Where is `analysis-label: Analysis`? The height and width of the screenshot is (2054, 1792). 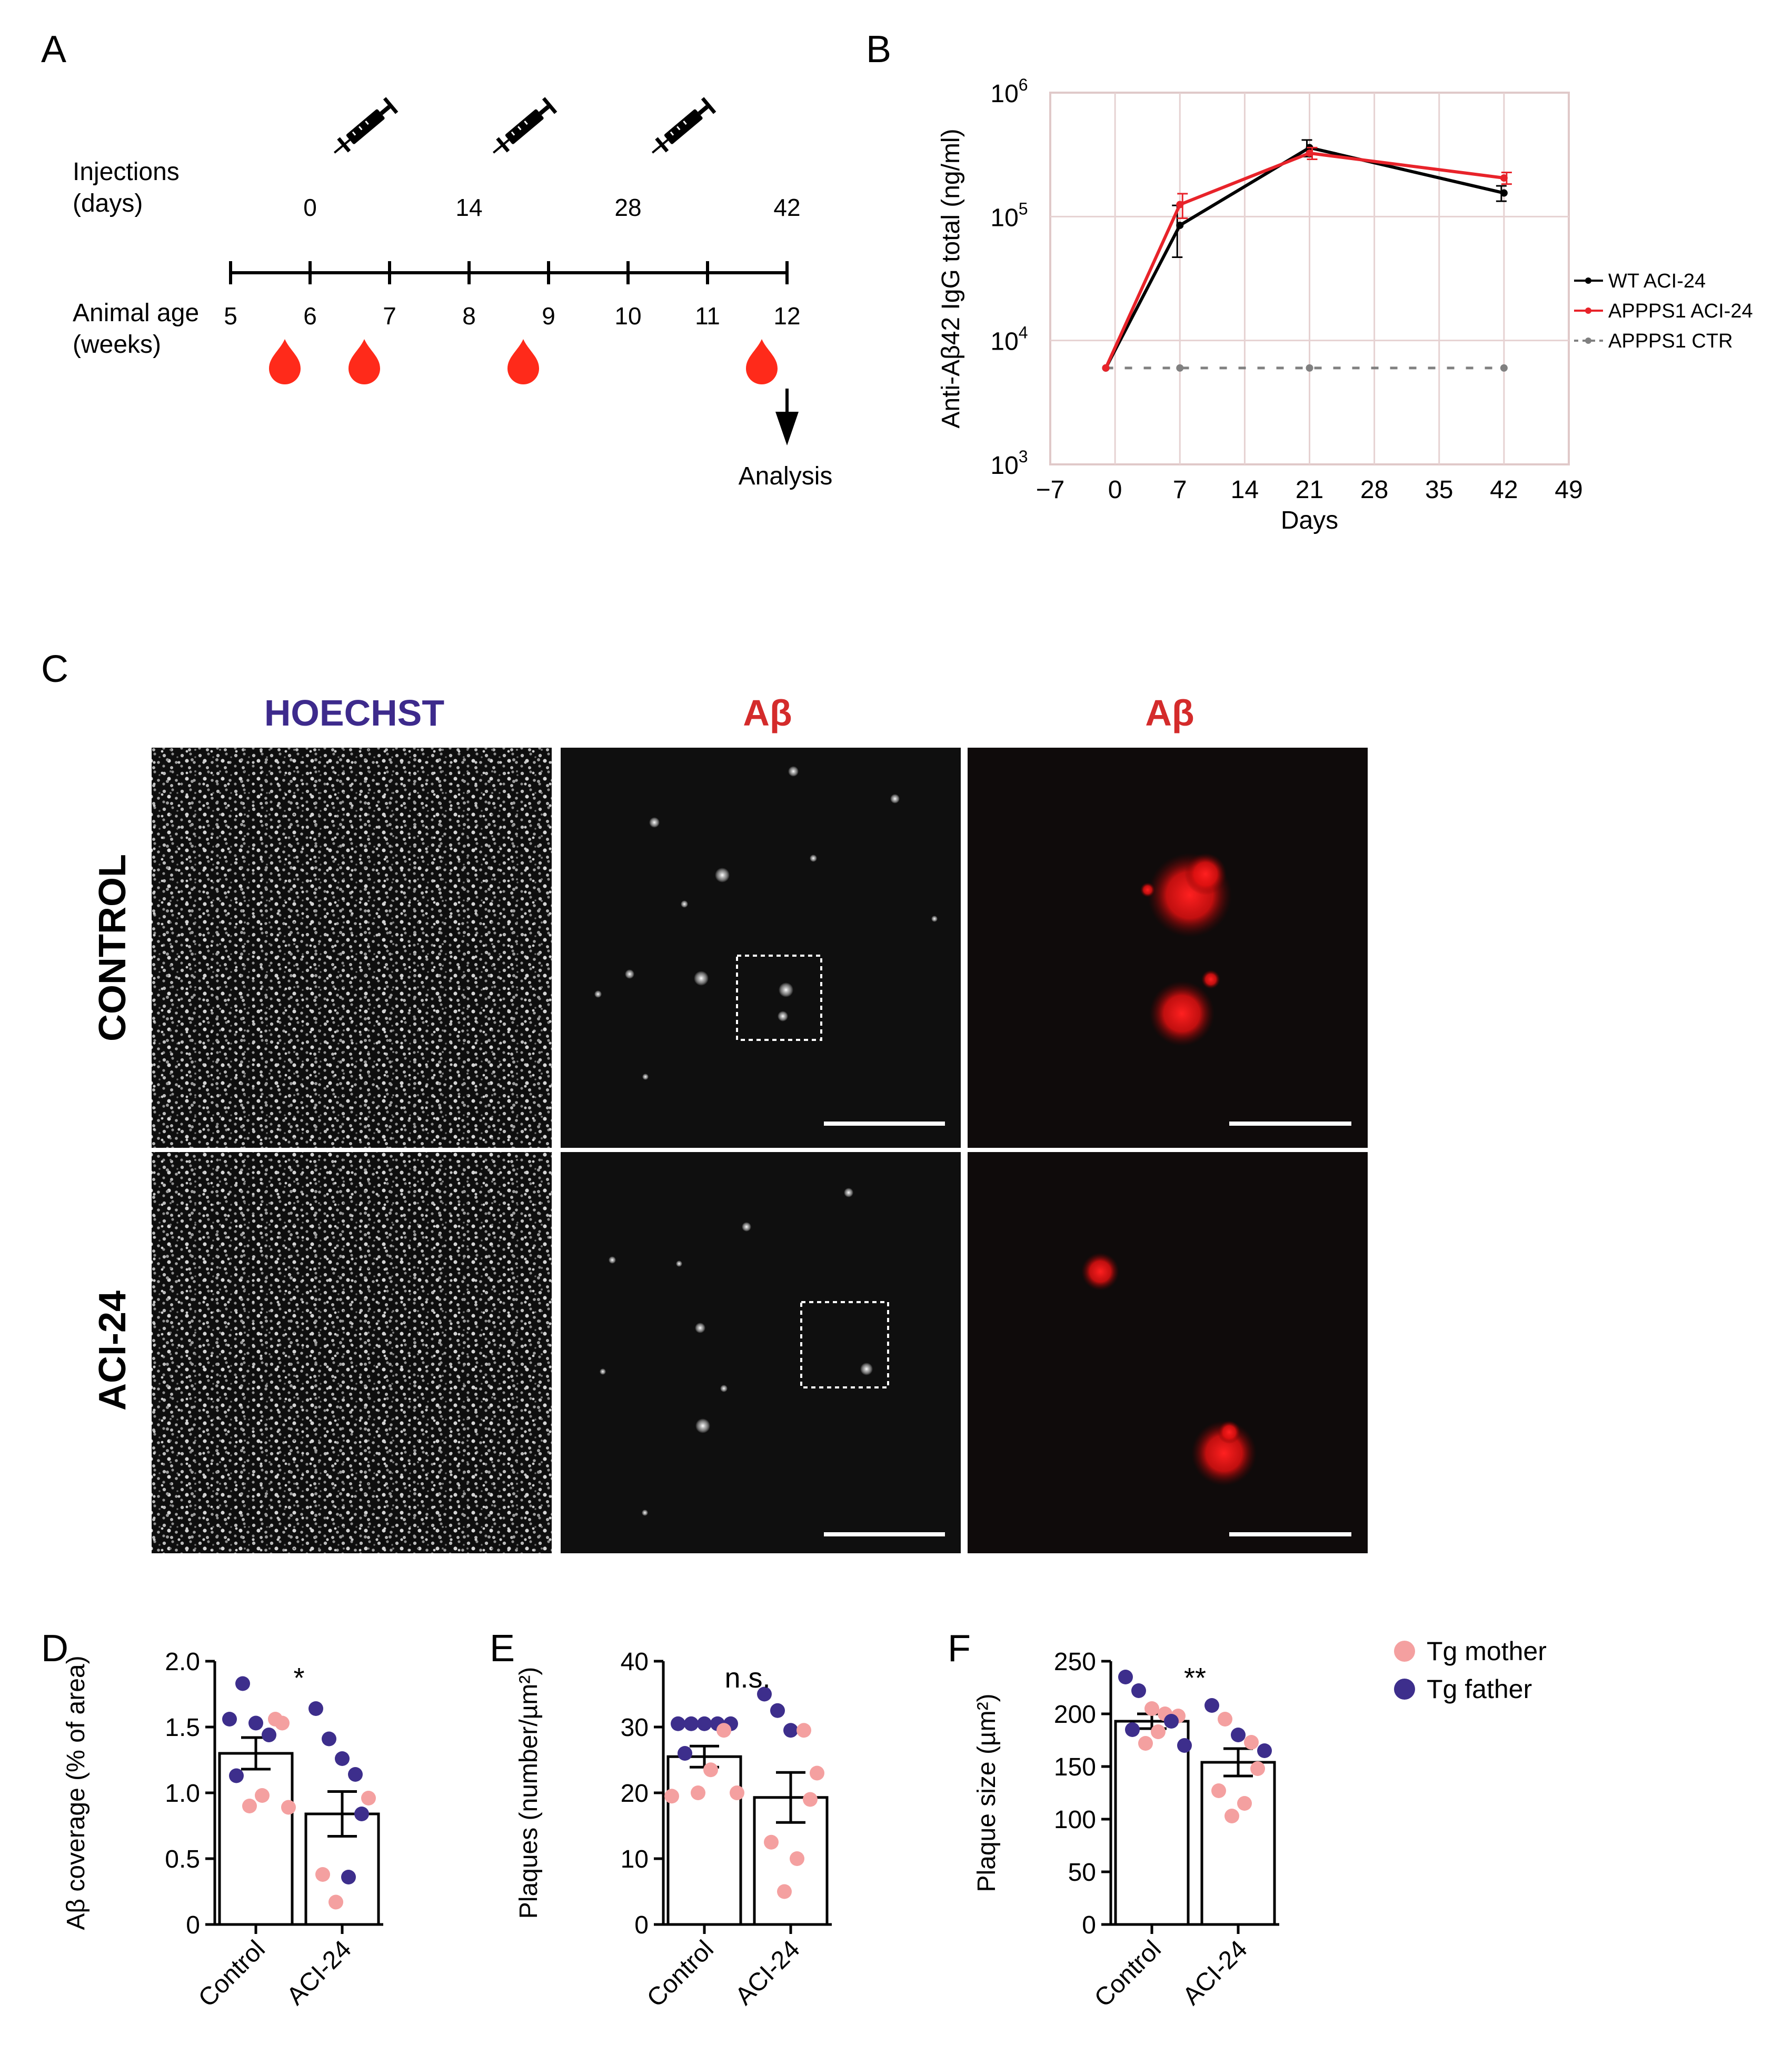 analysis-label: Analysis is located at coordinates (786, 476).